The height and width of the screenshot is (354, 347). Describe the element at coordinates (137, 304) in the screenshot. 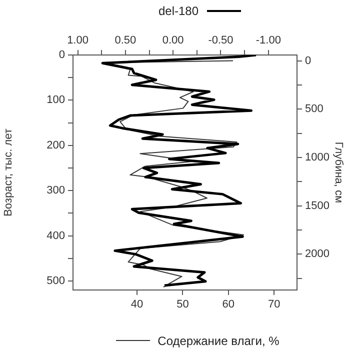

I see `x-tick-label: 40` at that location.